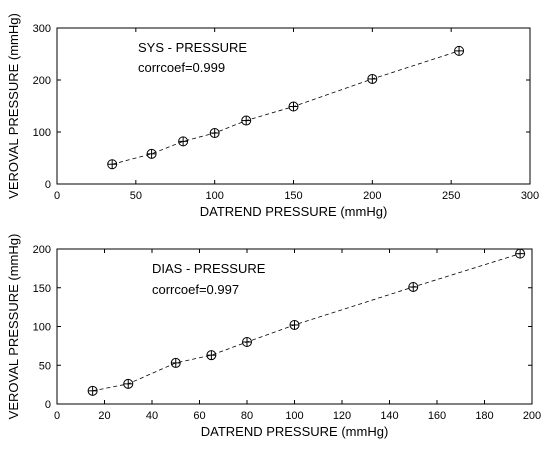 The image size is (550, 456). What do you see at coordinates (209, 268) in the screenshot?
I see `chart-annotation-title: DIAS - PRESSURE` at bounding box center [209, 268].